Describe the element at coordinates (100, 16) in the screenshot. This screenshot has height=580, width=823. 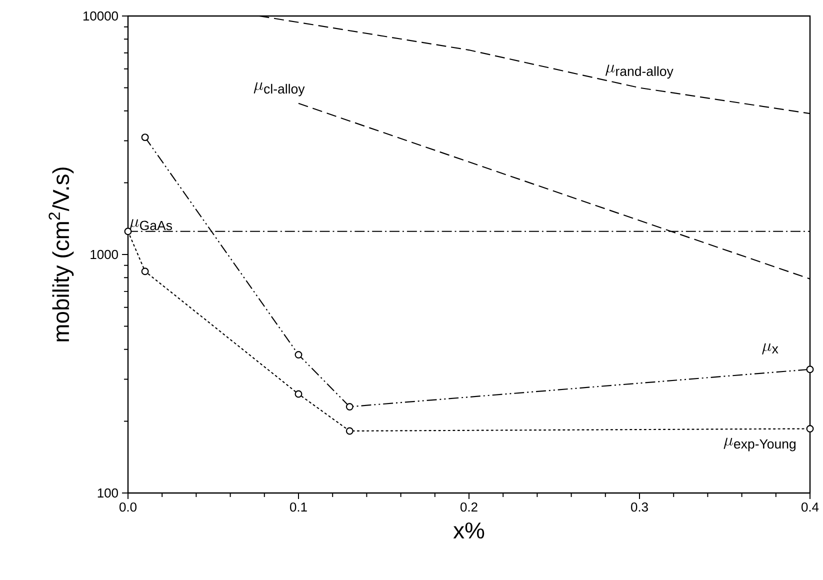
I see `y-tick-label: 10000` at that location.